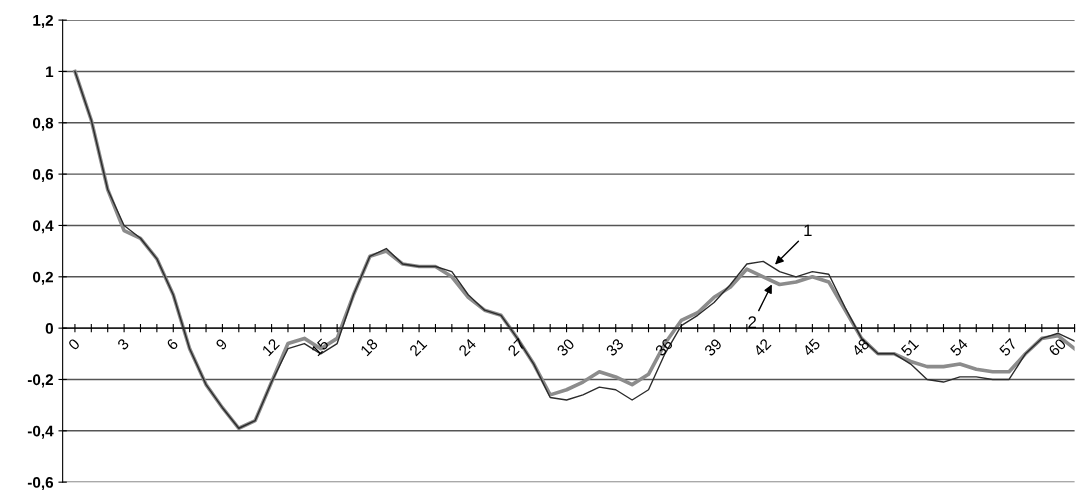 The width and height of the screenshot is (1080, 490). I want to click on y-tick-label: 0,6, so click(43, 175).